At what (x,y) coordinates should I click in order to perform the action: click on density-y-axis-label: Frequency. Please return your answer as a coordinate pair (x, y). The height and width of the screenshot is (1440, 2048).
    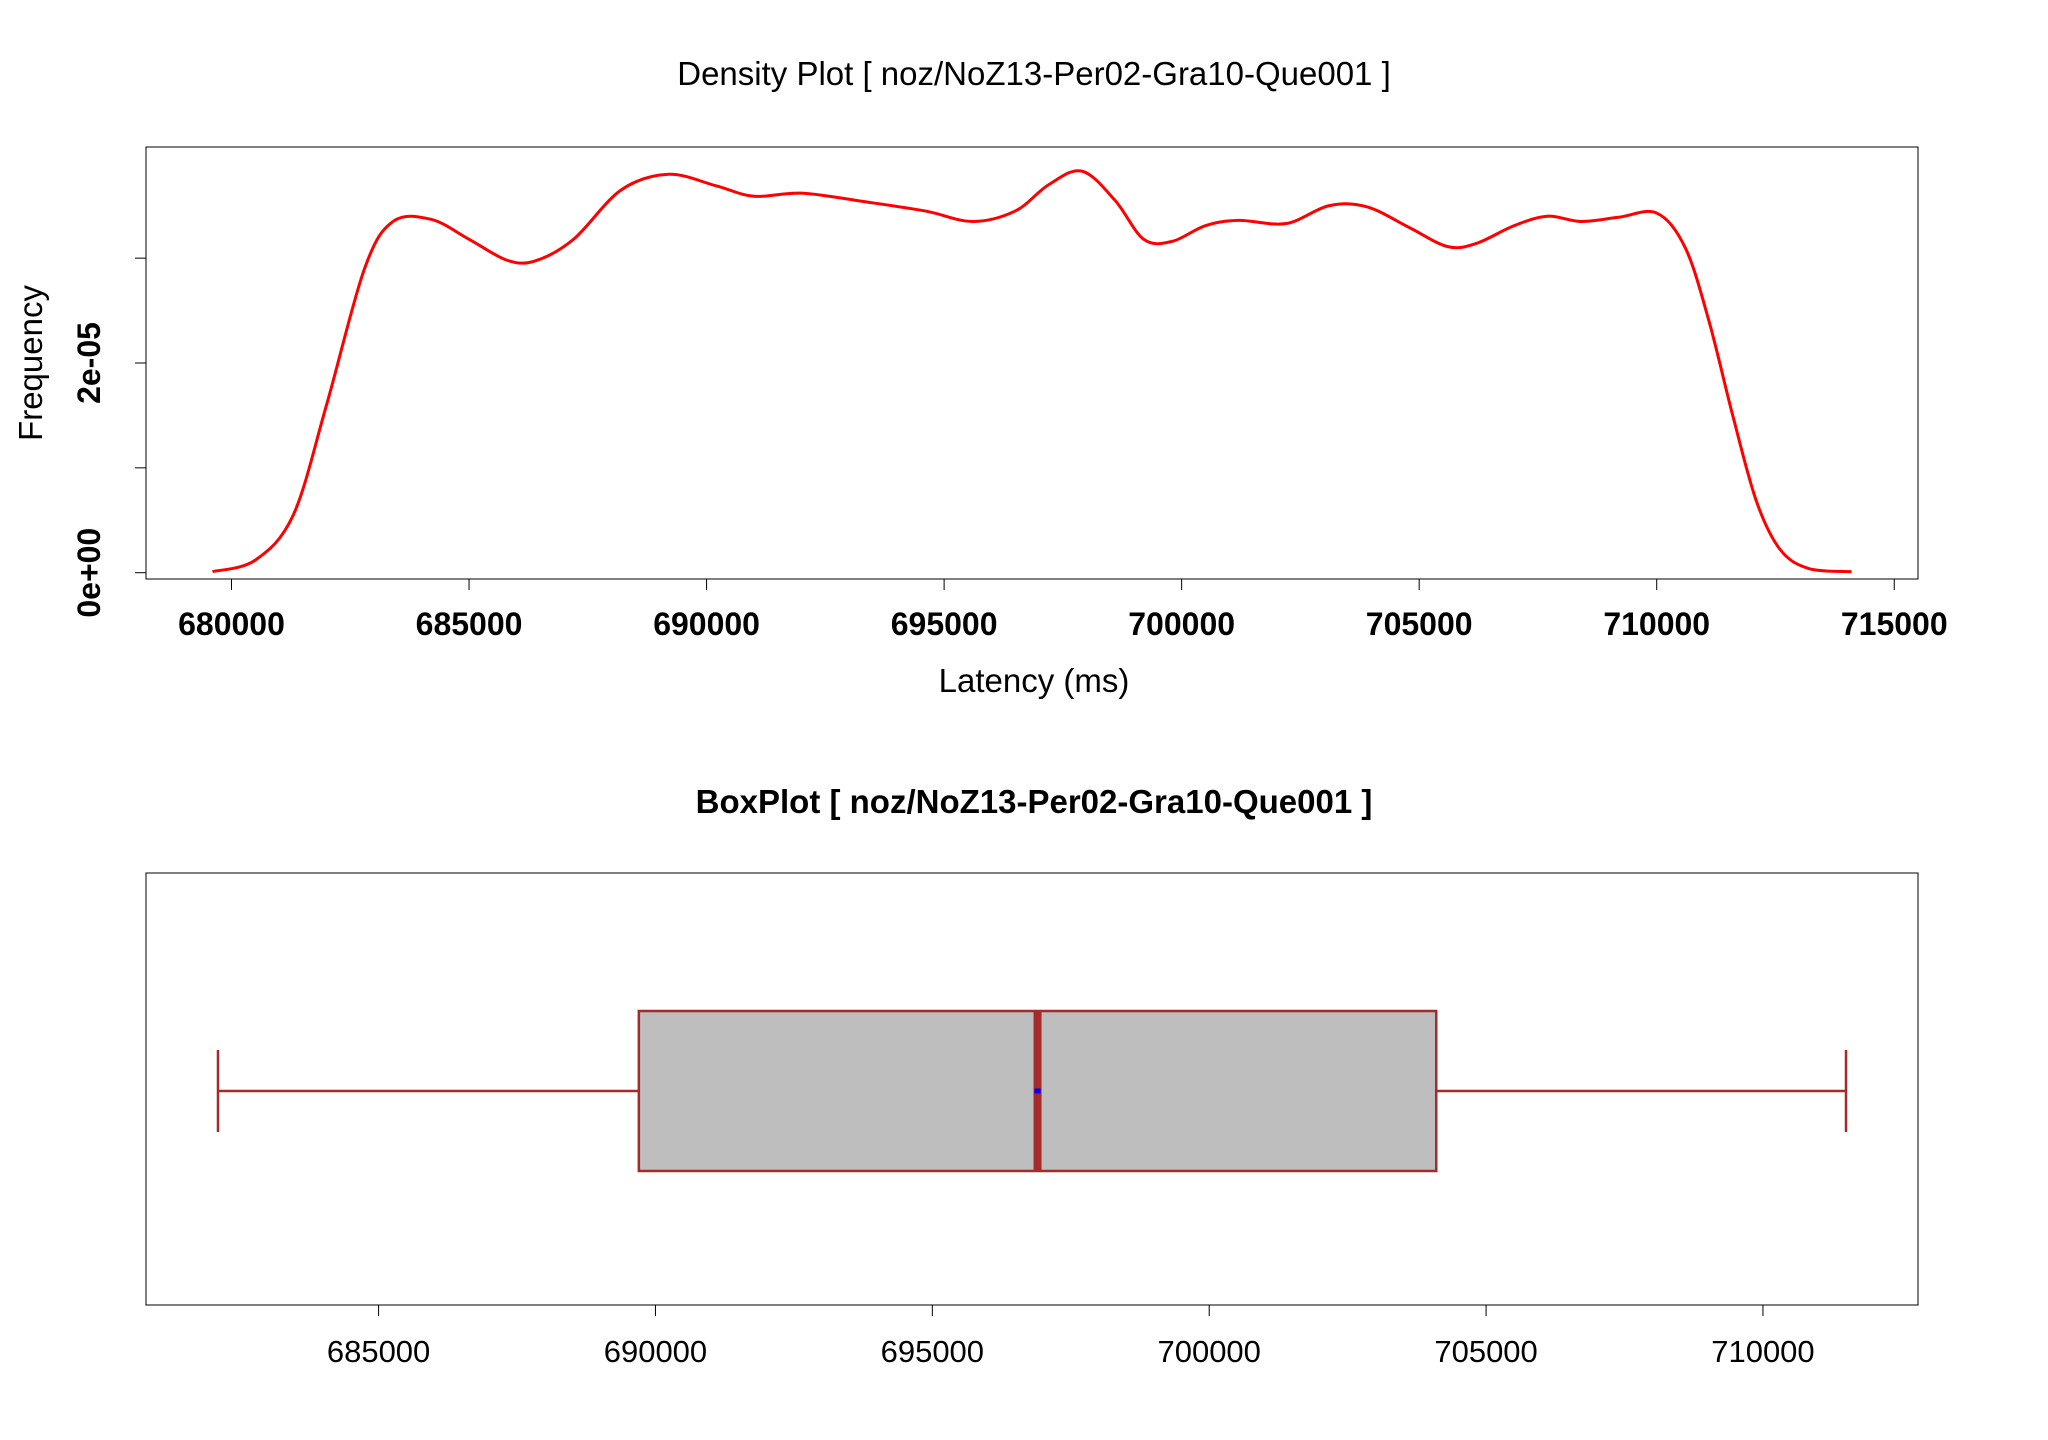
    Looking at the image, I should click on (30, 363).